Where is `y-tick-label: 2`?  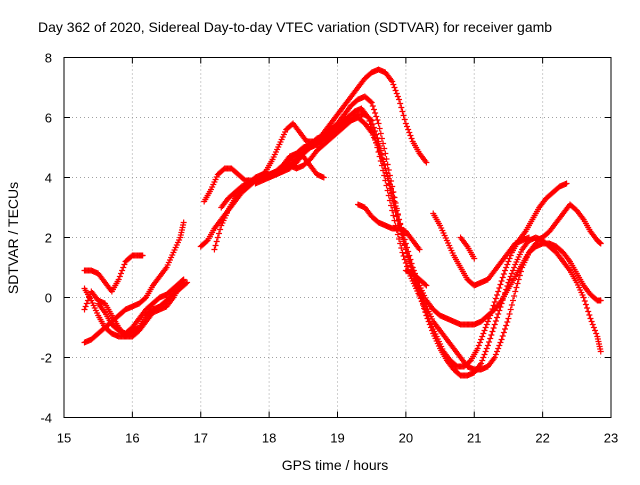
y-tick-label: 2 is located at coordinates (48, 238).